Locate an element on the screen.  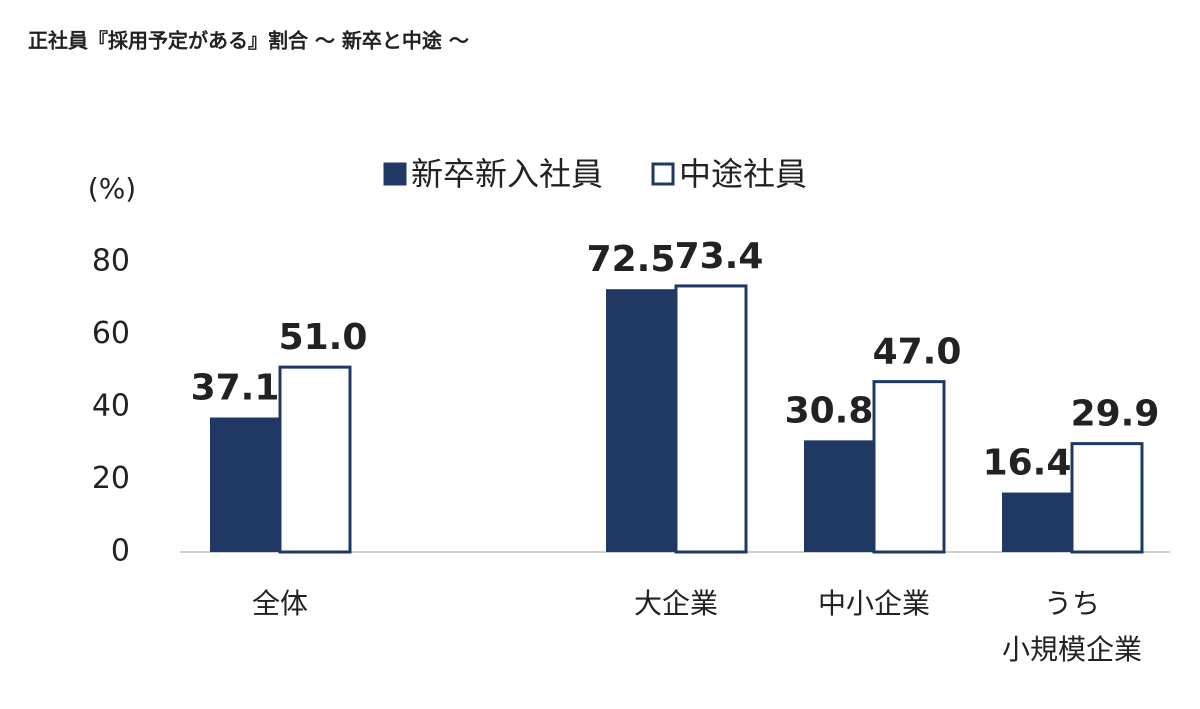
value-label: 16.4 is located at coordinates (1027, 463).